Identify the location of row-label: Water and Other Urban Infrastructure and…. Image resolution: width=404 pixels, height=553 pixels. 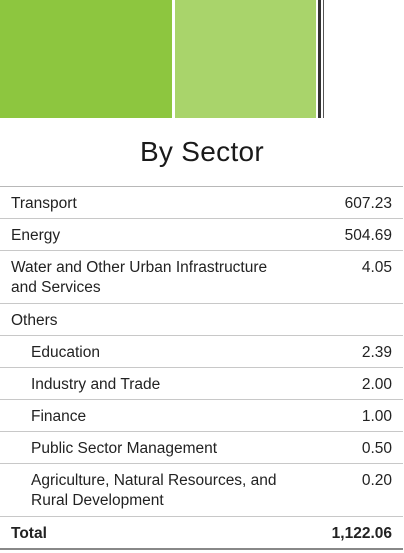
(146, 277).